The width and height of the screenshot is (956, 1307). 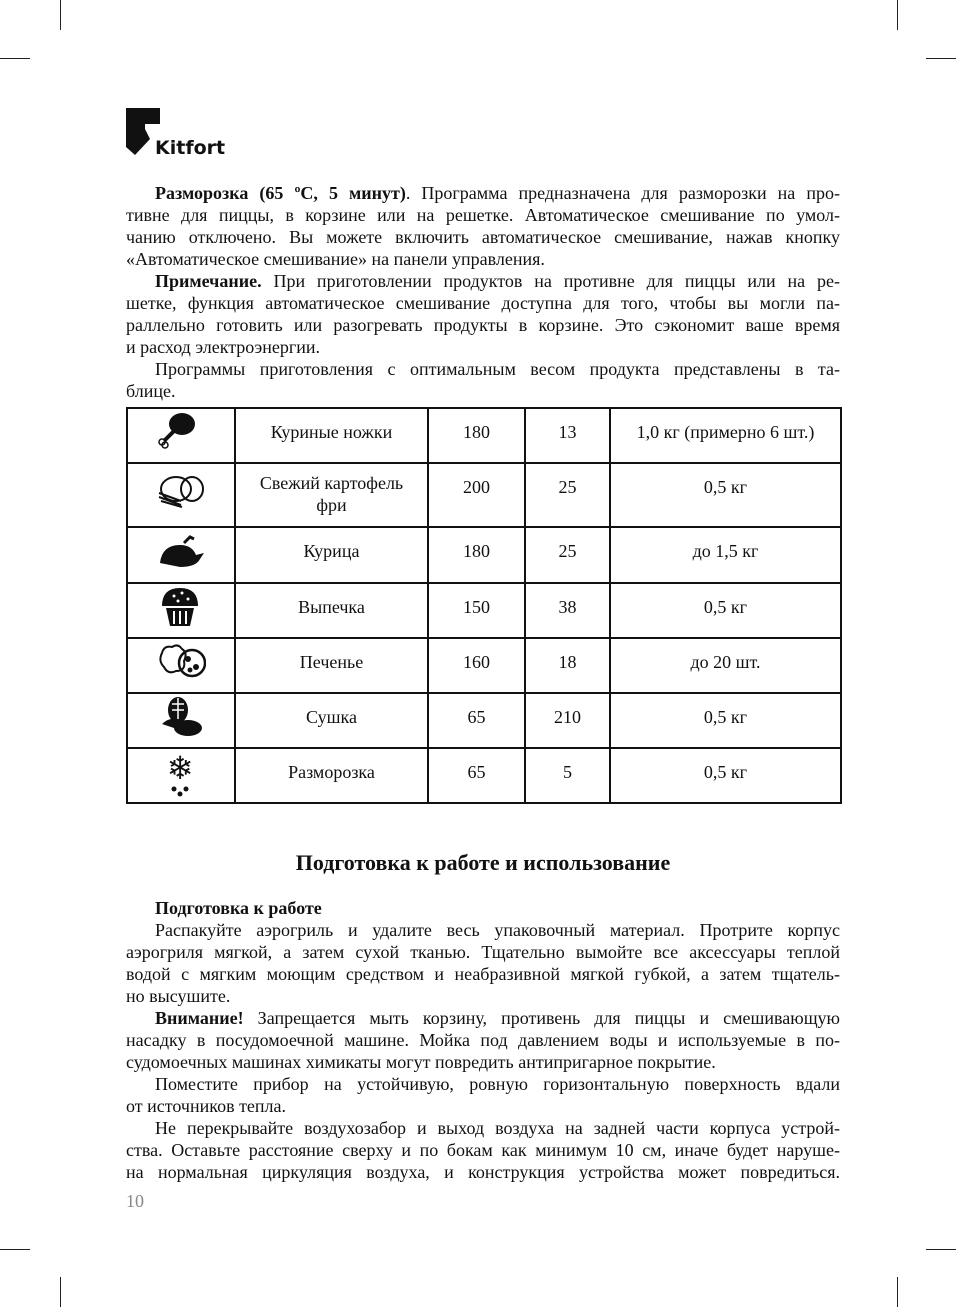 I want to click on weight: до 1,5 кг, so click(x=725, y=555).